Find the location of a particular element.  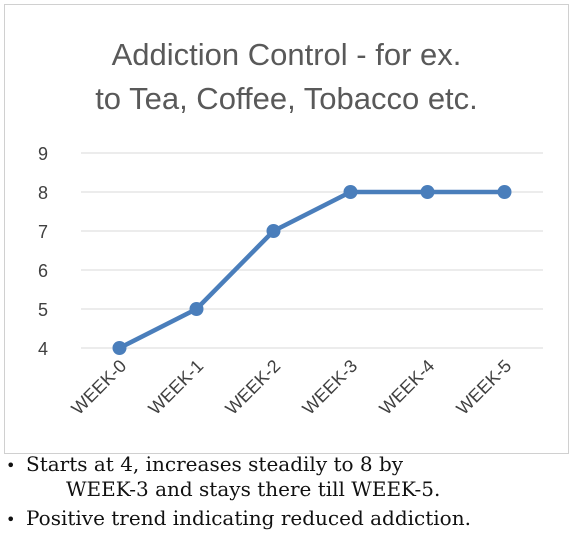

y-tick-label: 4 is located at coordinates (43, 349).